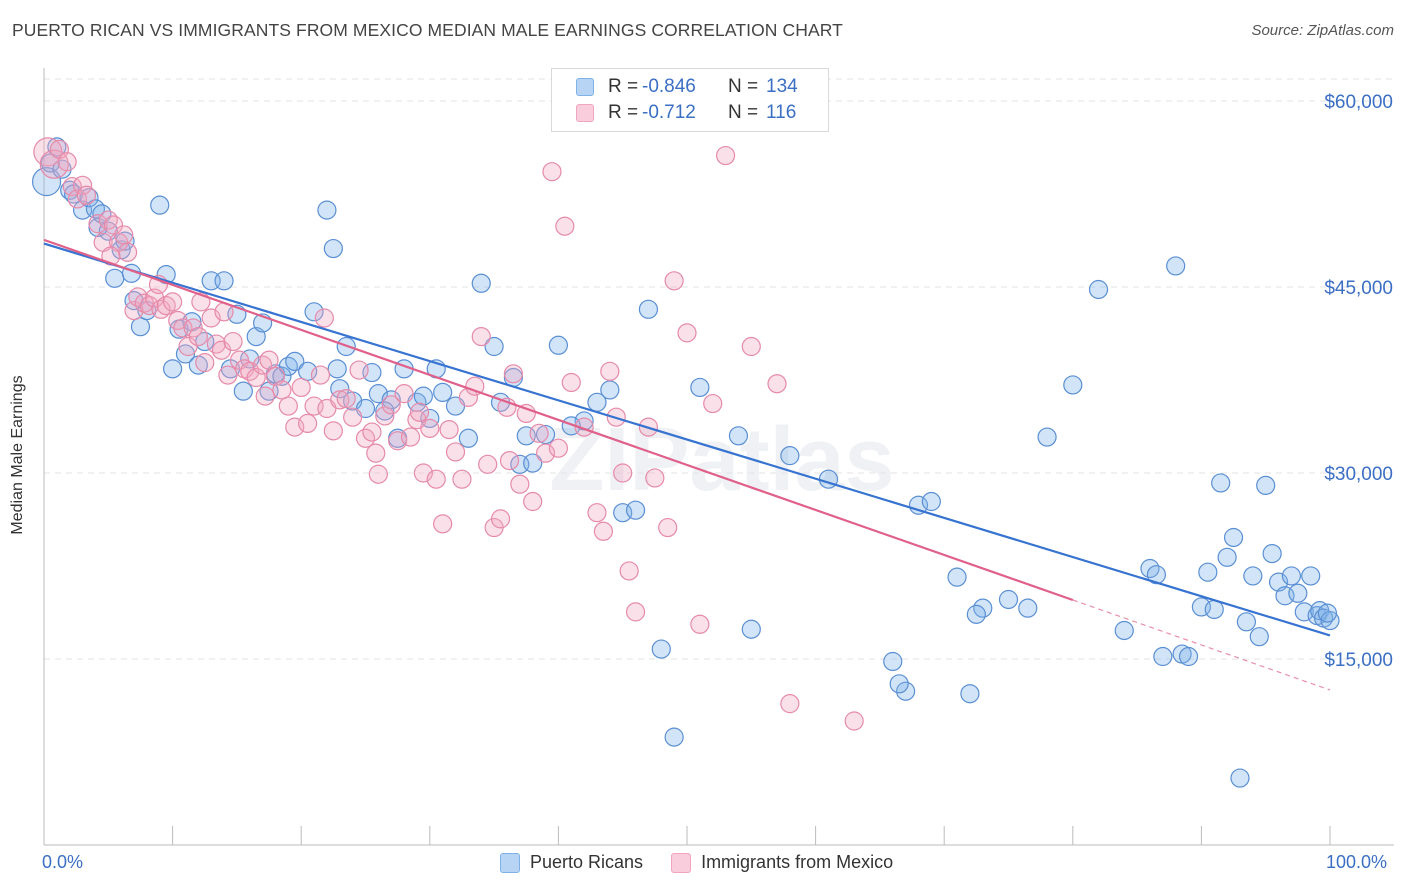 The width and height of the screenshot is (1406, 892). I want to click on series-legend: Puerto Ricans Immigrants from Mexico, so click(710, 862).